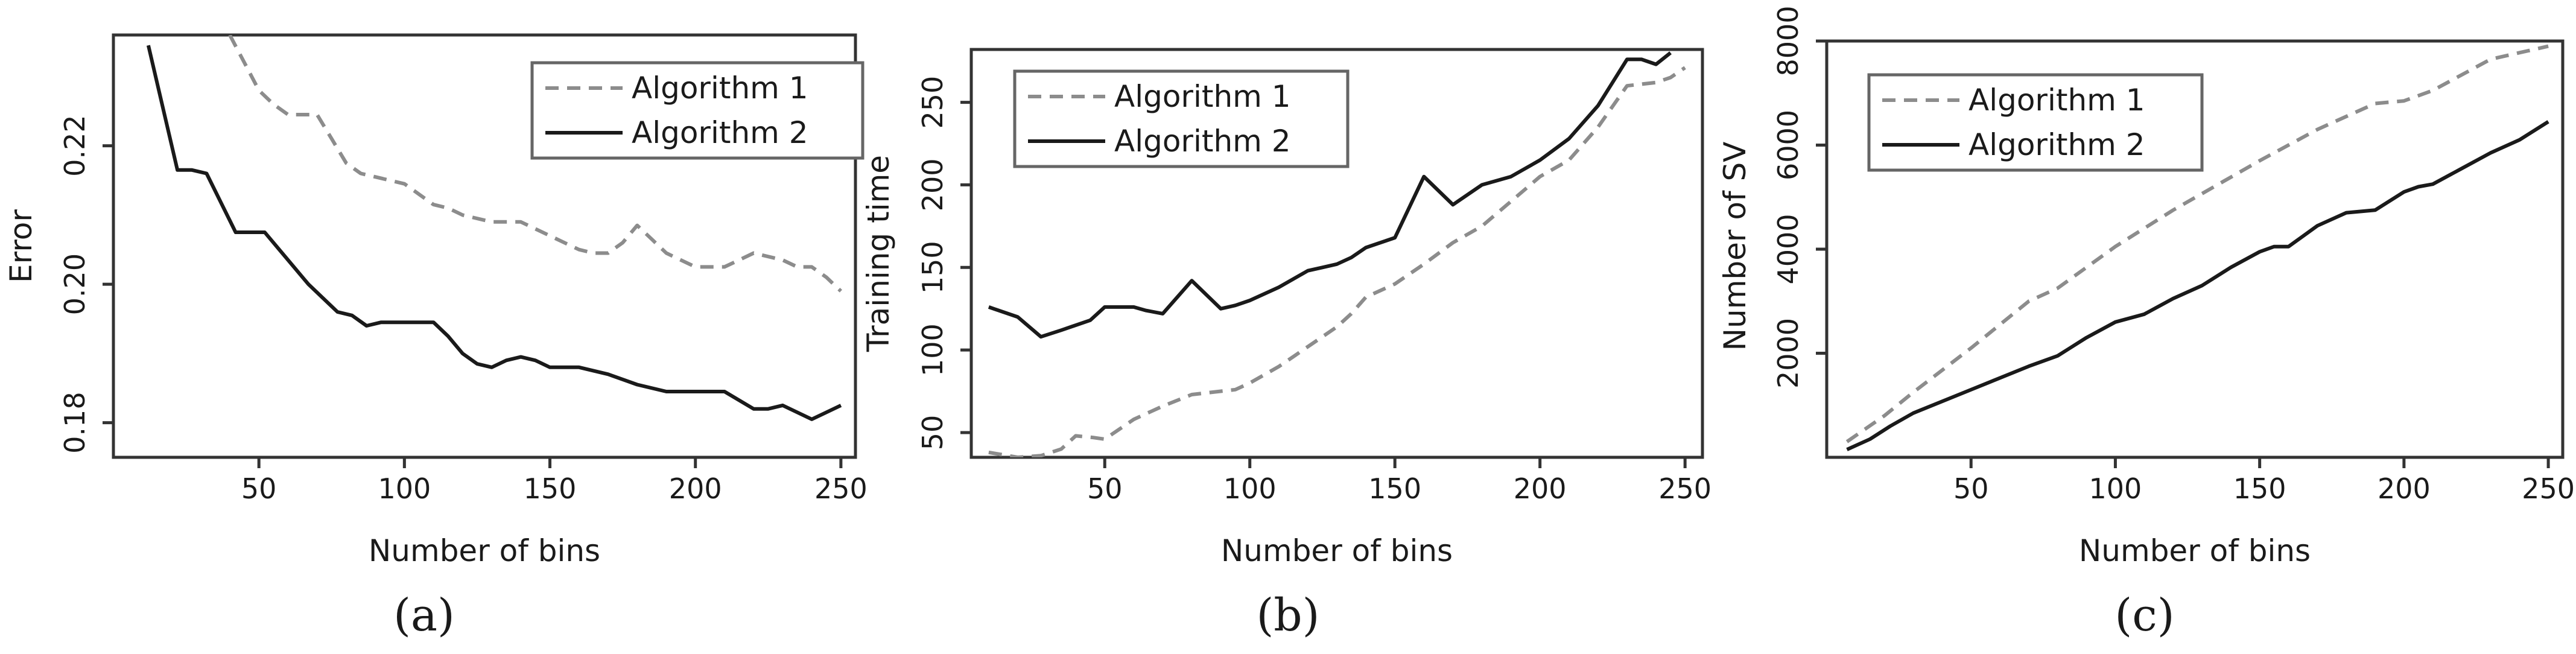  What do you see at coordinates (2144, 615) in the screenshot?
I see `panel-label: (c)` at bounding box center [2144, 615].